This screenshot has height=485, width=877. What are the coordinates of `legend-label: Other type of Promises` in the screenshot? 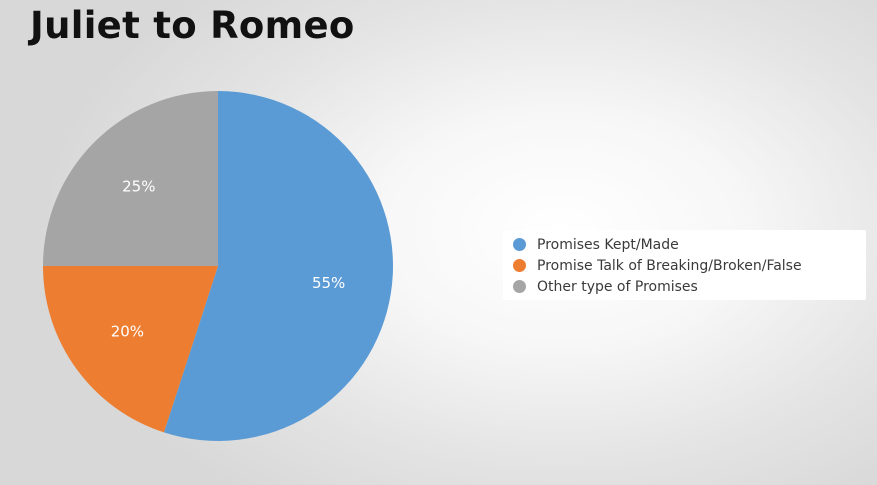 It's located at (617, 286).